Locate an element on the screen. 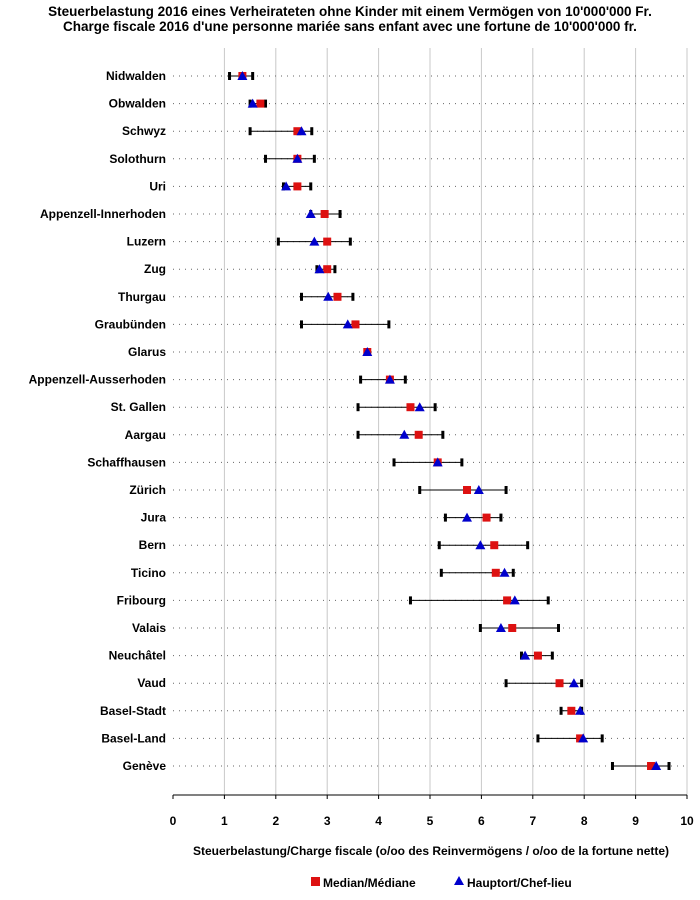  legend: Median/Médiane Hauptort/Chef-lieu is located at coordinates (441, 883).